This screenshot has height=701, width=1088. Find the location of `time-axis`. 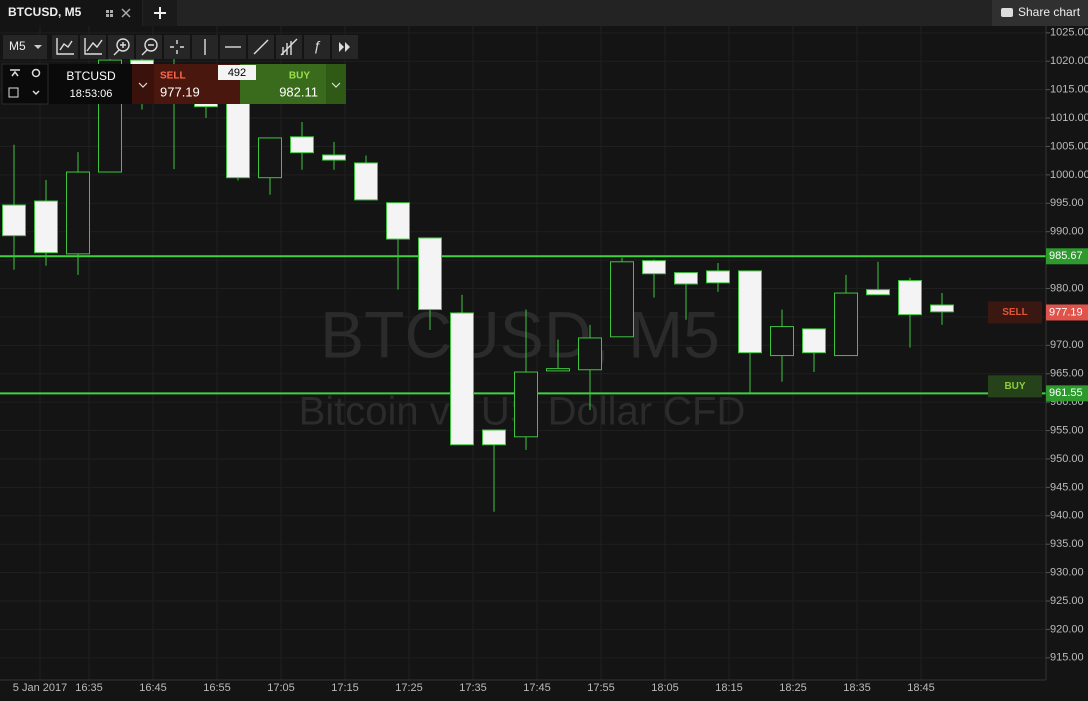

time-axis is located at coordinates (523, 688).